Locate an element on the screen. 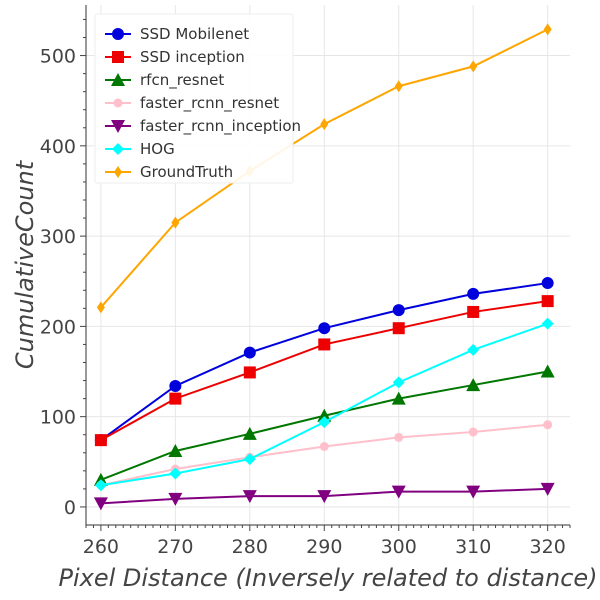 The height and width of the screenshot is (600, 600). legend-item: rfcn_resnet is located at coordinates (164, 80).